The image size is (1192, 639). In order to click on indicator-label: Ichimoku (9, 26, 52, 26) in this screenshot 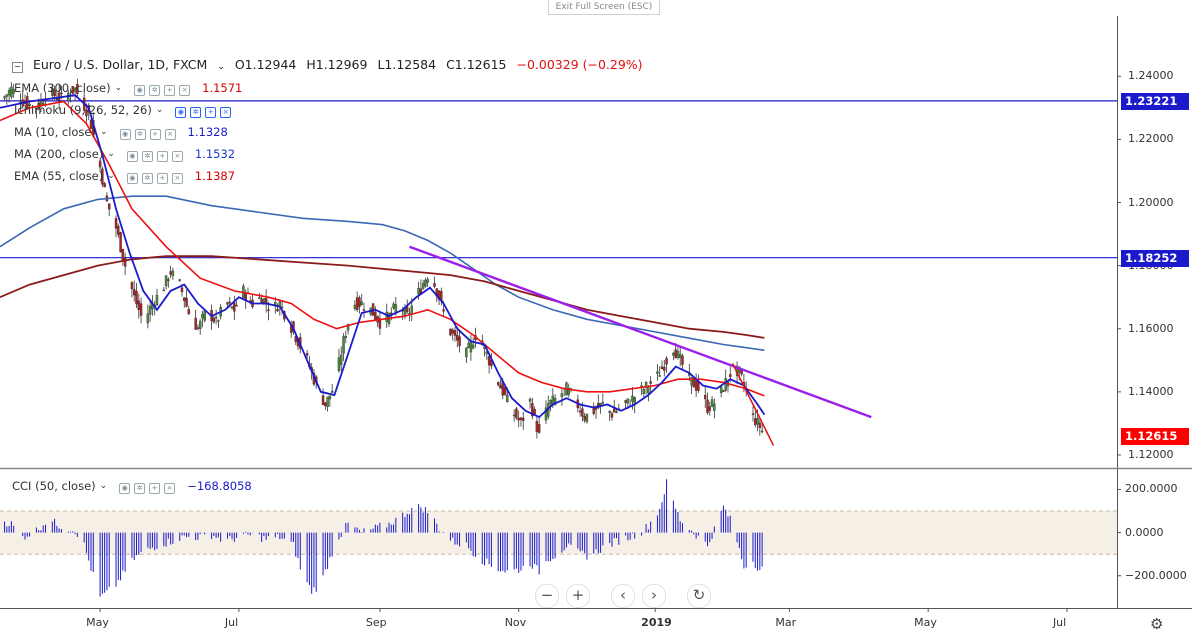, I will do `click(83, 110)`.